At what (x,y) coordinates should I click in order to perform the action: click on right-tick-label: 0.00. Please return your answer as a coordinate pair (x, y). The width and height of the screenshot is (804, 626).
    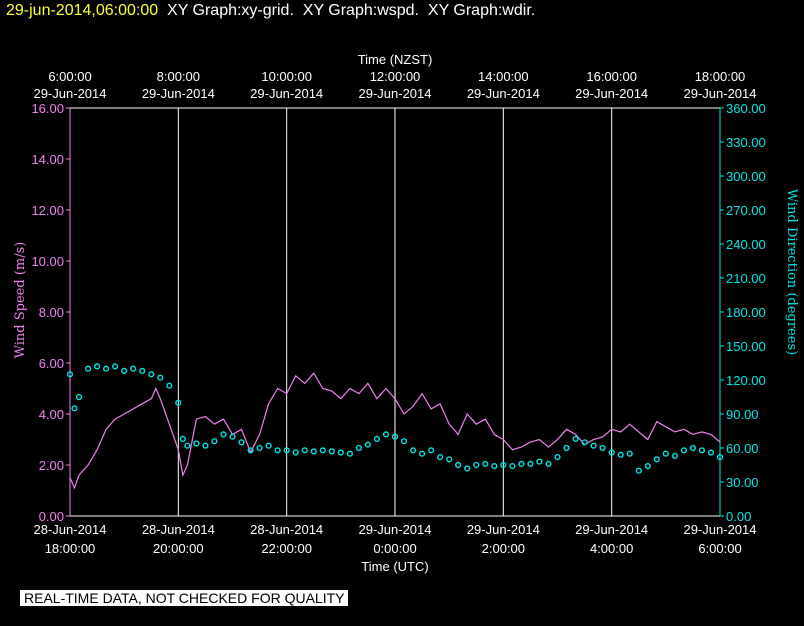
    Looking at the image, I should click on (738, 516).